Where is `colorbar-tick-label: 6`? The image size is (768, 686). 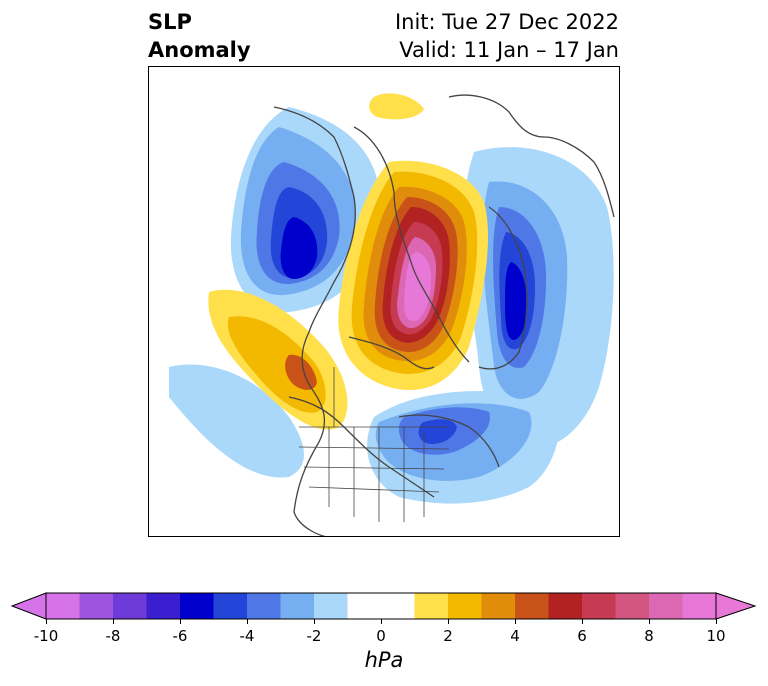 colorbar-tick-label: 6 is located at coordinates (582, 636).